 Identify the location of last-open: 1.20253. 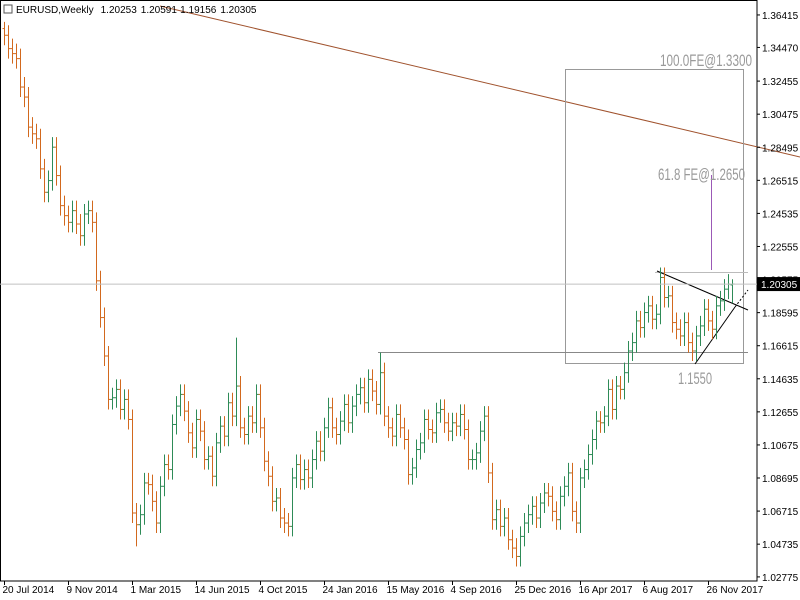
(119, 10).